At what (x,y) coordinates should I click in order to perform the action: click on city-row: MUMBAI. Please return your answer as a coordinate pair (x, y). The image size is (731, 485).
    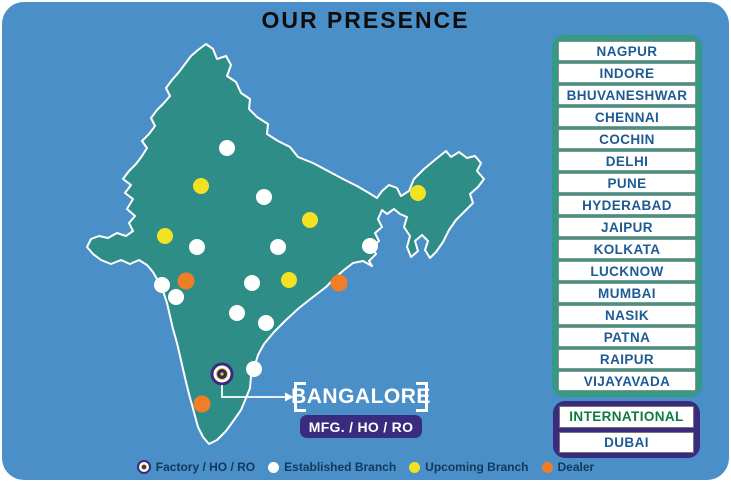
    Looking at the image, I should click on (627, 293).